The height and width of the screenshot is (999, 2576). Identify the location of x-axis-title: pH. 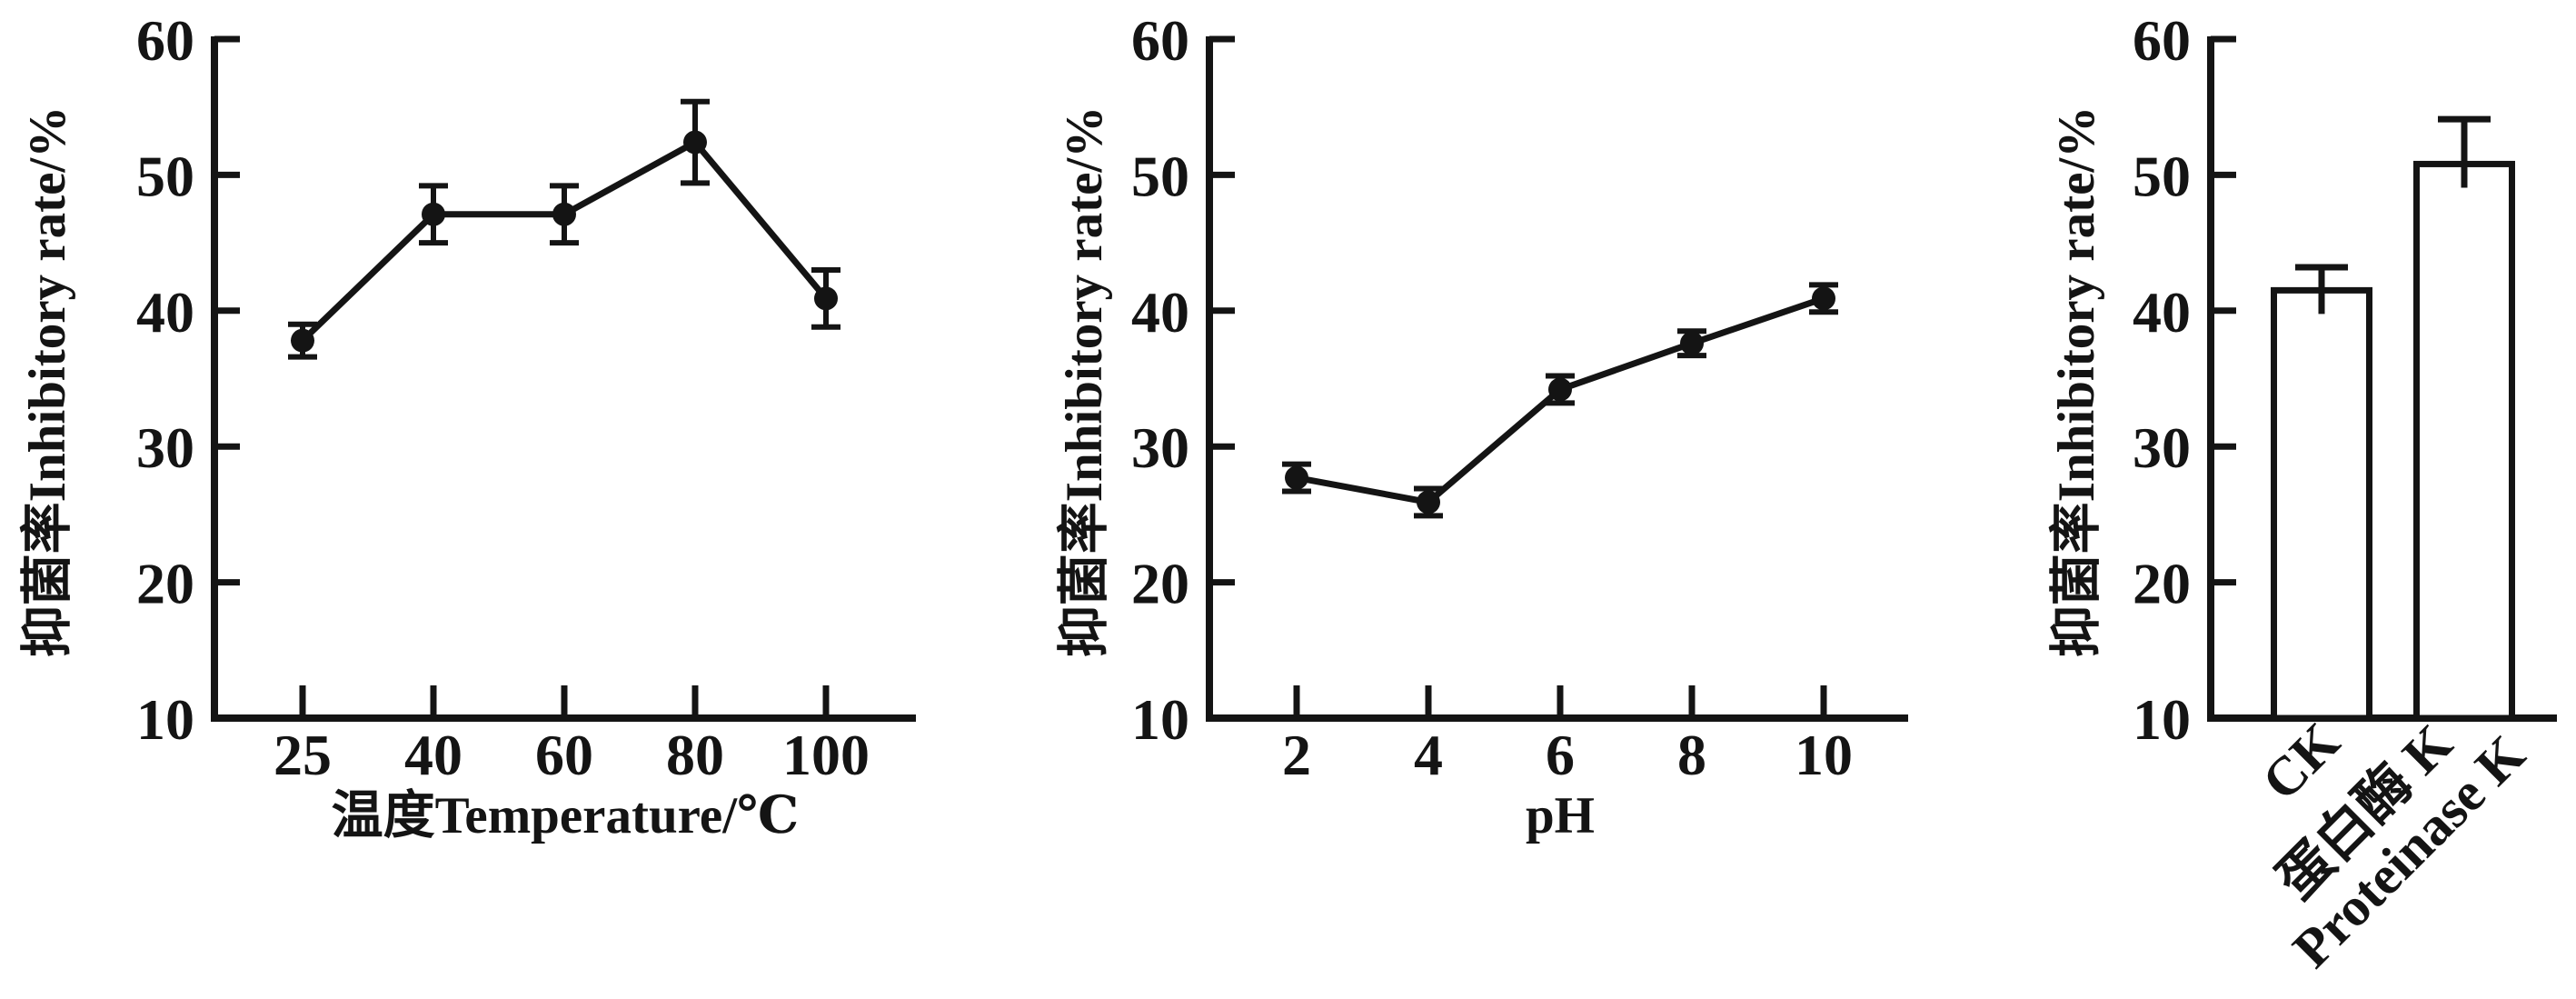
(1560, 815).